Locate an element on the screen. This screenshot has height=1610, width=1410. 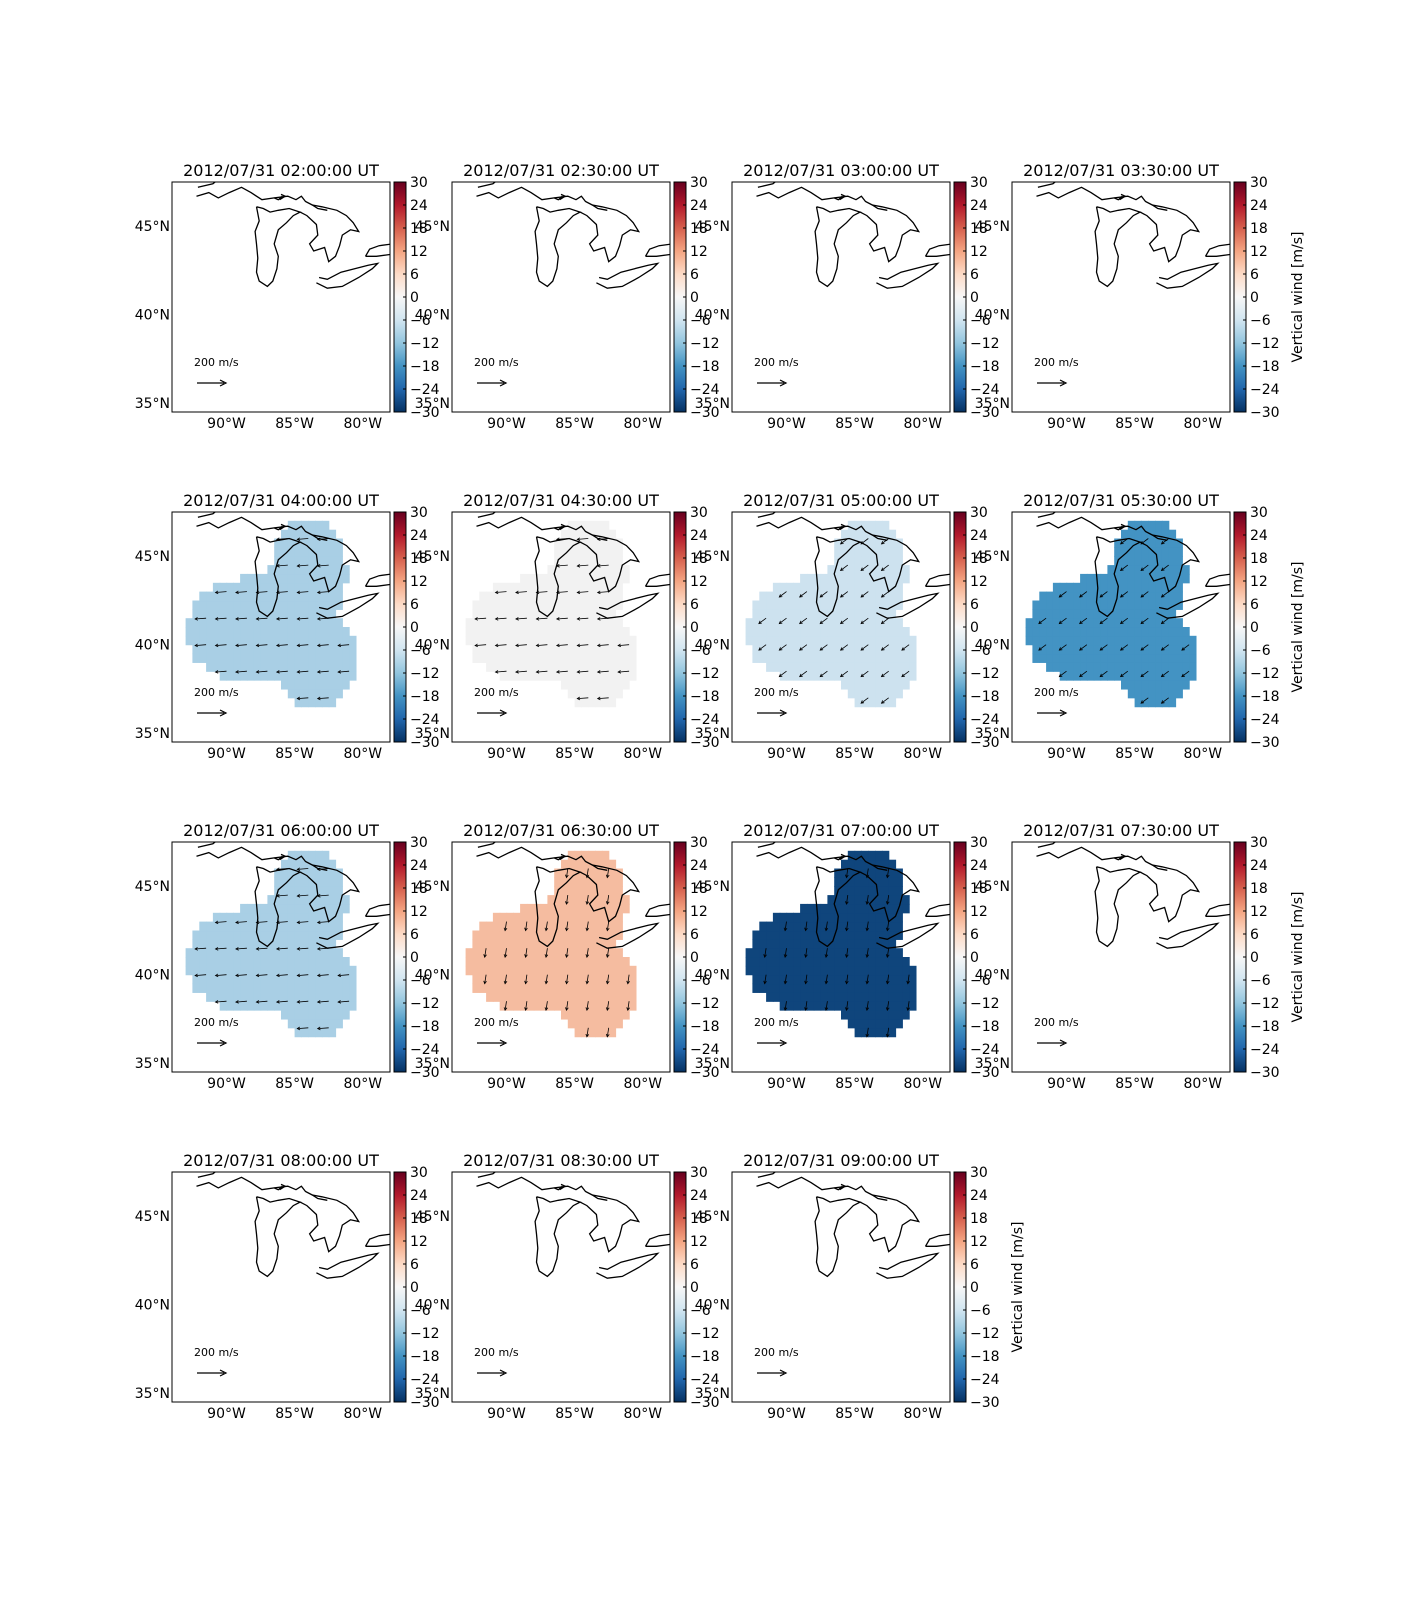
panel-title: 2012/07/31 08:00:00 UT is located at coordinates (281, 1160).